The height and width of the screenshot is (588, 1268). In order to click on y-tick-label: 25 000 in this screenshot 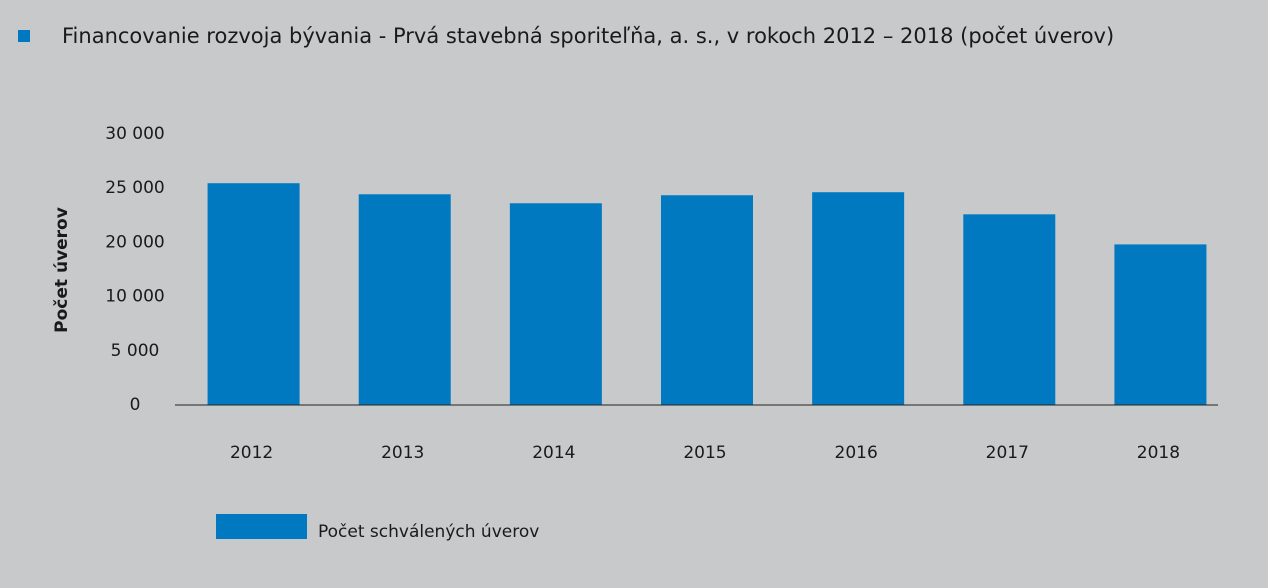, I will do `click(134, 188)`.